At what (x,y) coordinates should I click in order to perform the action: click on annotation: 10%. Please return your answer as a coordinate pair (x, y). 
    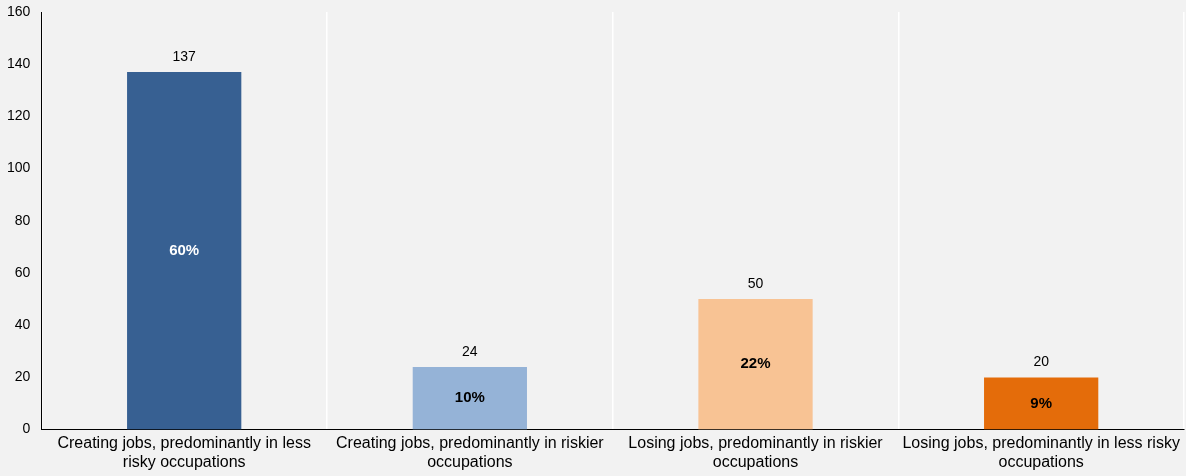
    Looking at the image, I should click on (469, 397).